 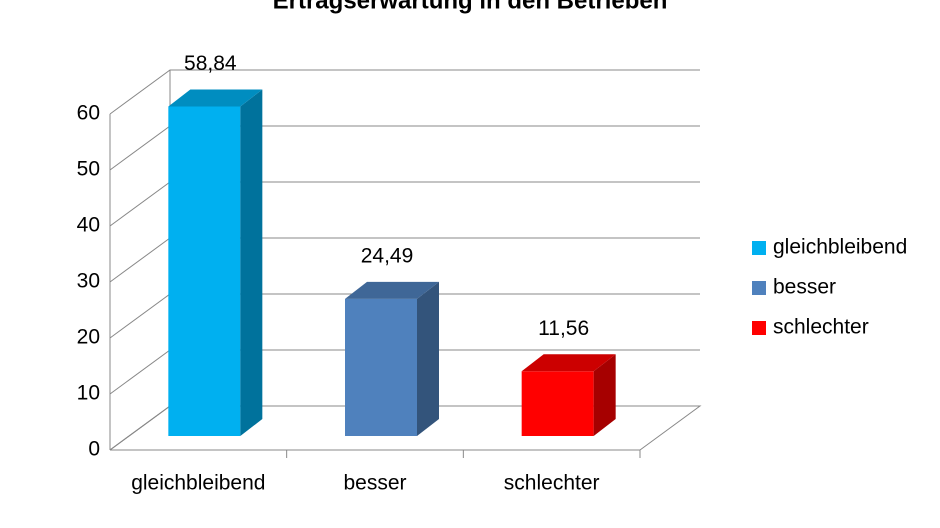 What do you see at coordinates (88, 169) in the screenshot?
I see `y-tick-label: 50` at bounding box center [88, 169].